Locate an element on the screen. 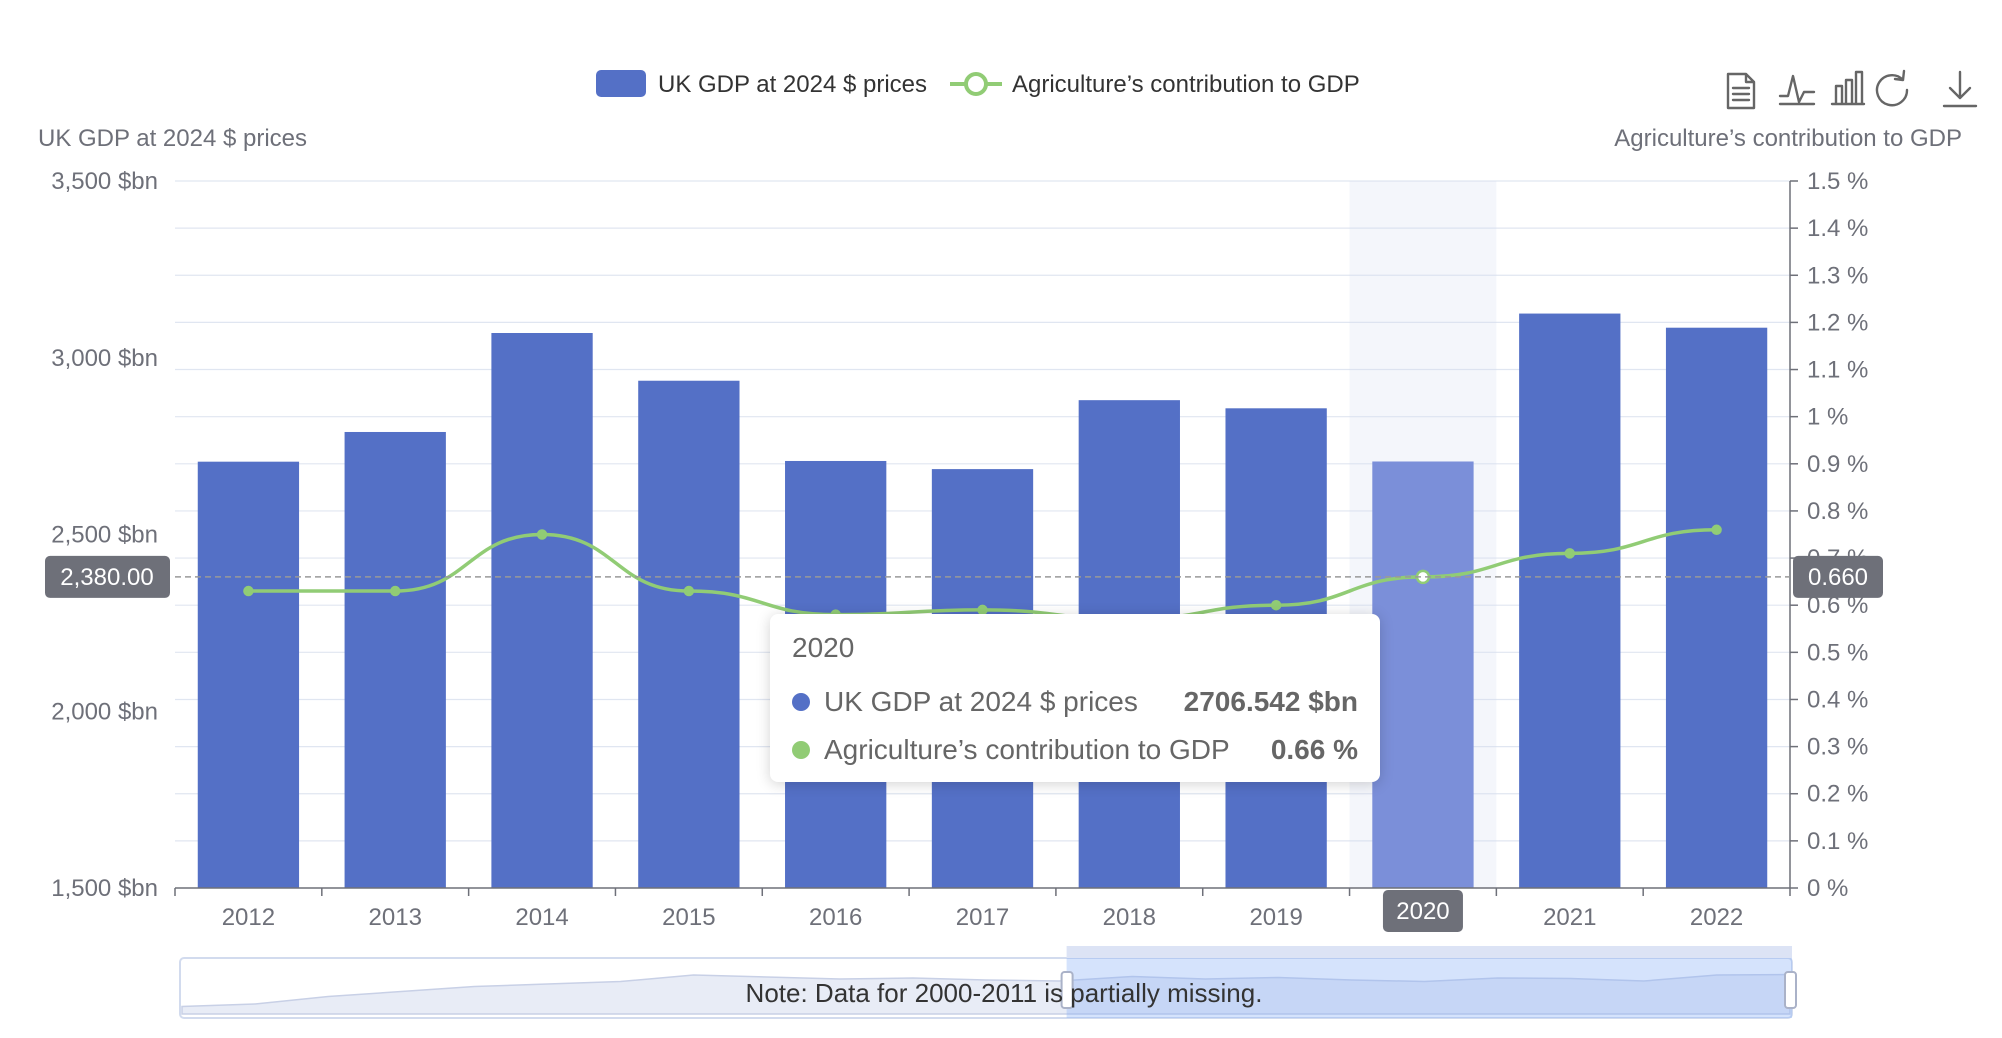  right-tick-label: 1.1 % is located at coordinates (1837, 370).